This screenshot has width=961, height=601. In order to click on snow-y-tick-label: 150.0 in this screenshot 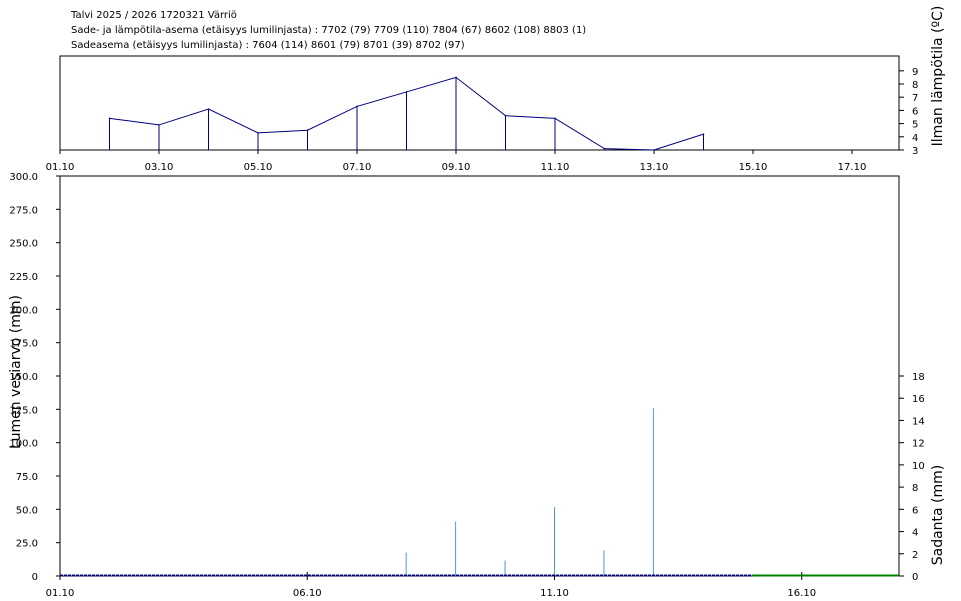, I will do `click(23, 377)`.